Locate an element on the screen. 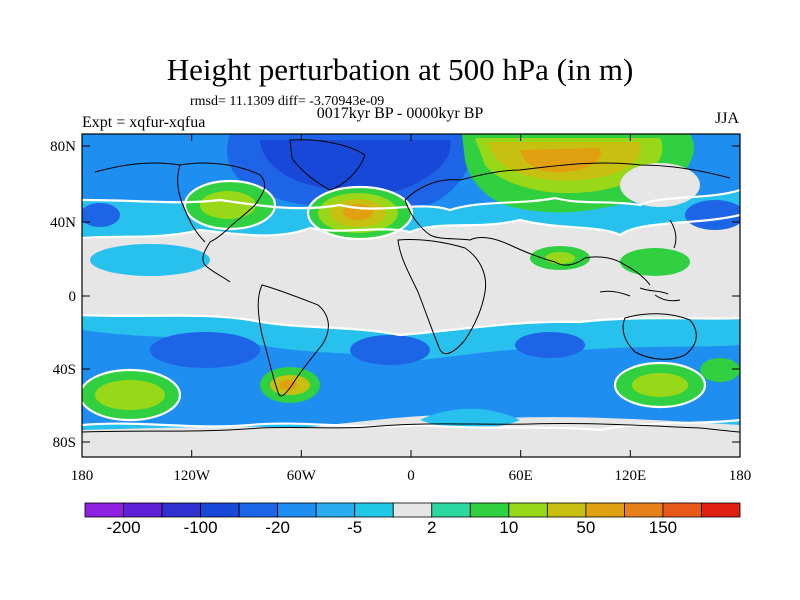 The height and width of the screenshot is (600, 800). colorbar is located at coordinates (412, 510).